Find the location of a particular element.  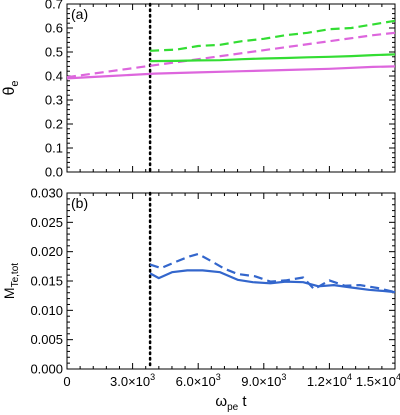

x-tick-label: 0 is located at coordinates (66, 381).